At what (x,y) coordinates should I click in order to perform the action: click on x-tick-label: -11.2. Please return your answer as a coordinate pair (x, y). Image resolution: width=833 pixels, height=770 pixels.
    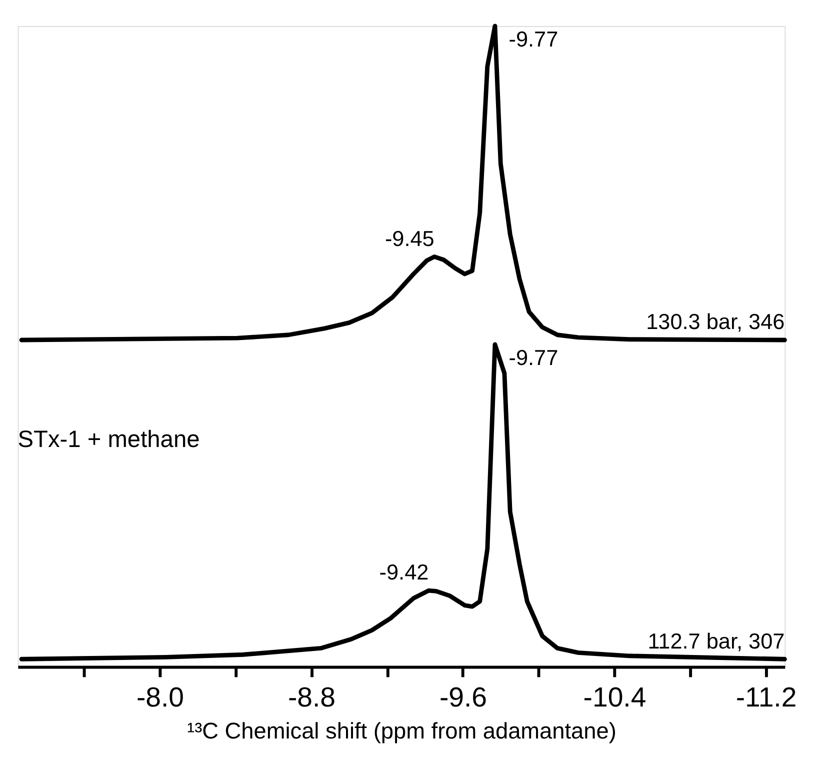
    Looking at the image, I should click on (766, 697).